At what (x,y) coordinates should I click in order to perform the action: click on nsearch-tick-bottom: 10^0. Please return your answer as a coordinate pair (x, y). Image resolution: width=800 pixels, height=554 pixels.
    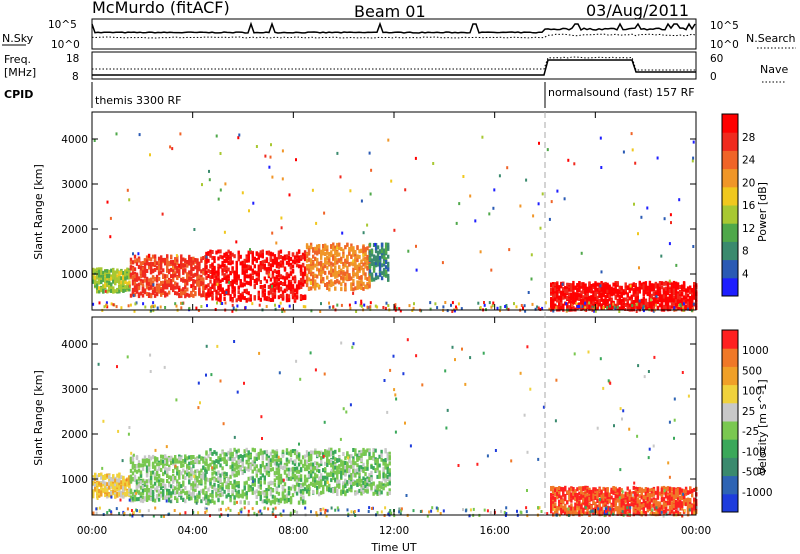
    Looking at the image, I should click on (724, 45).